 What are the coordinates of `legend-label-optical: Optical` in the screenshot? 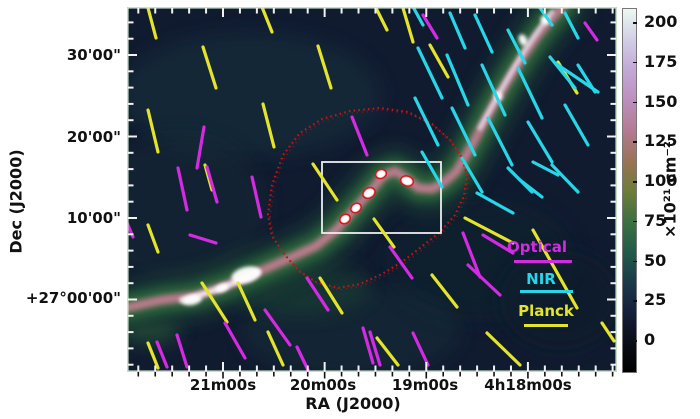 It's located at (537, 247).